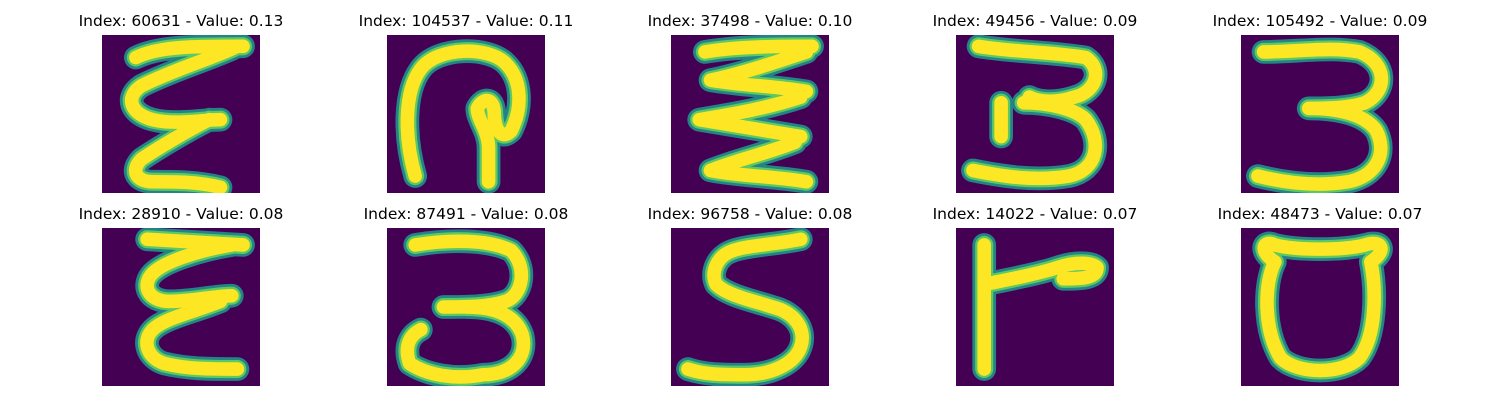 Image resolution: width=1500 pixels, height=400 pixels. What do you see at coordinates (1320, 21) in the screenshot?
I see `panel-title: Index: 105492 - Value: 0.09` at bounding box center [1320, 21].